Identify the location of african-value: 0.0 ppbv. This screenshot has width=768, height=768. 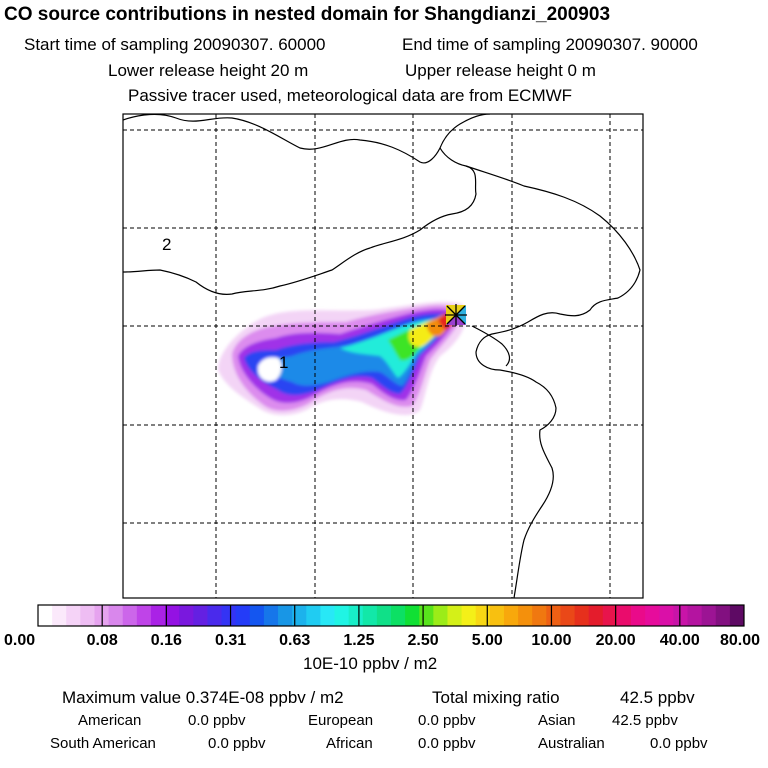
(447, 743).